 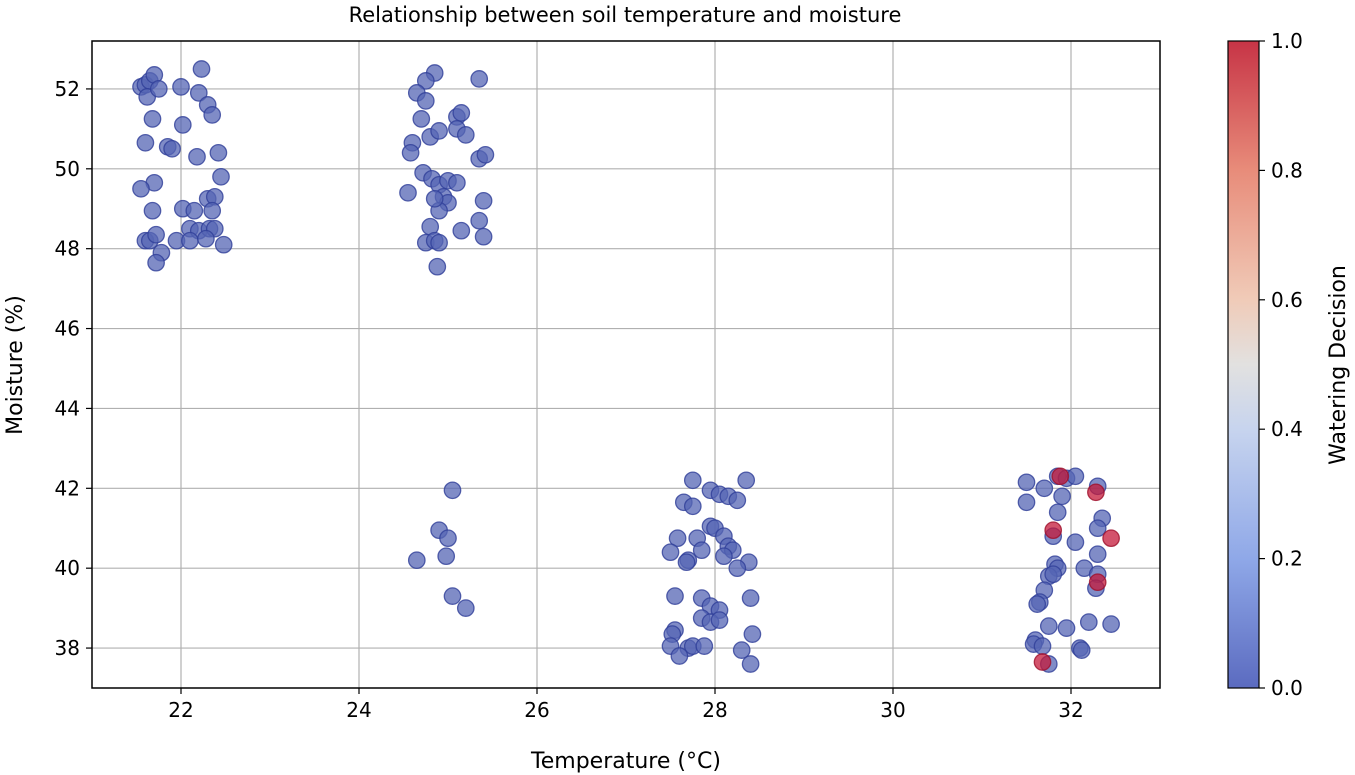 I want to click on y-tick-label: 44, so click(x=67, y=408).